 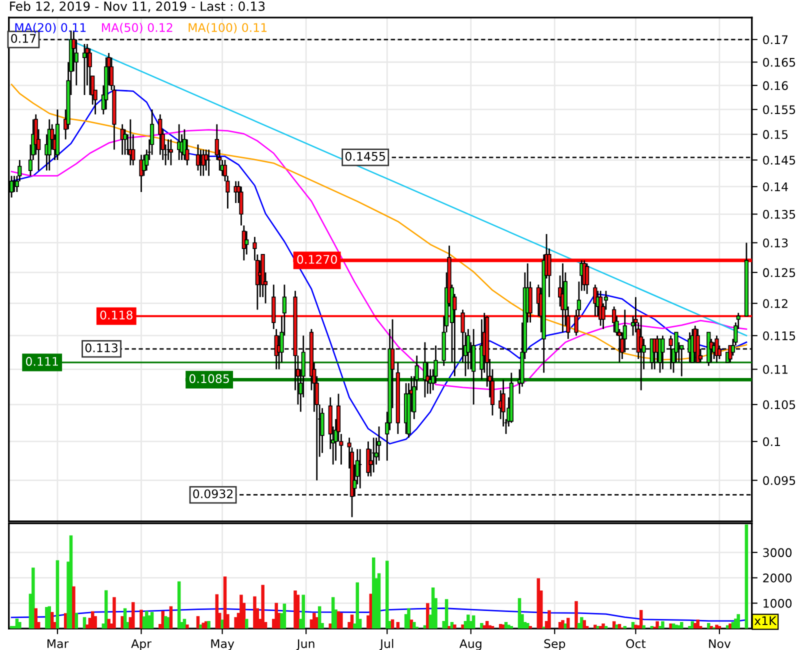 I want to click on x-tick-label: Jun, so click(x=305, y=644).